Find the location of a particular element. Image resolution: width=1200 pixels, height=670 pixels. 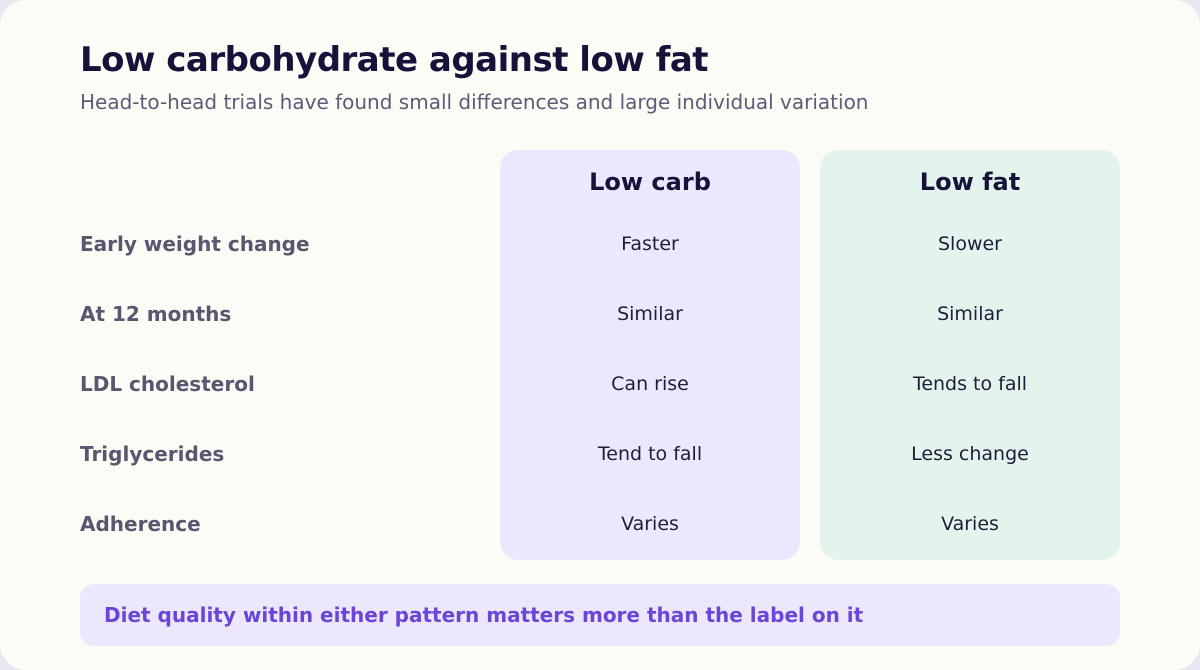

row-label-early-weight-change: Early weight change is located at coordinates (195, 244).